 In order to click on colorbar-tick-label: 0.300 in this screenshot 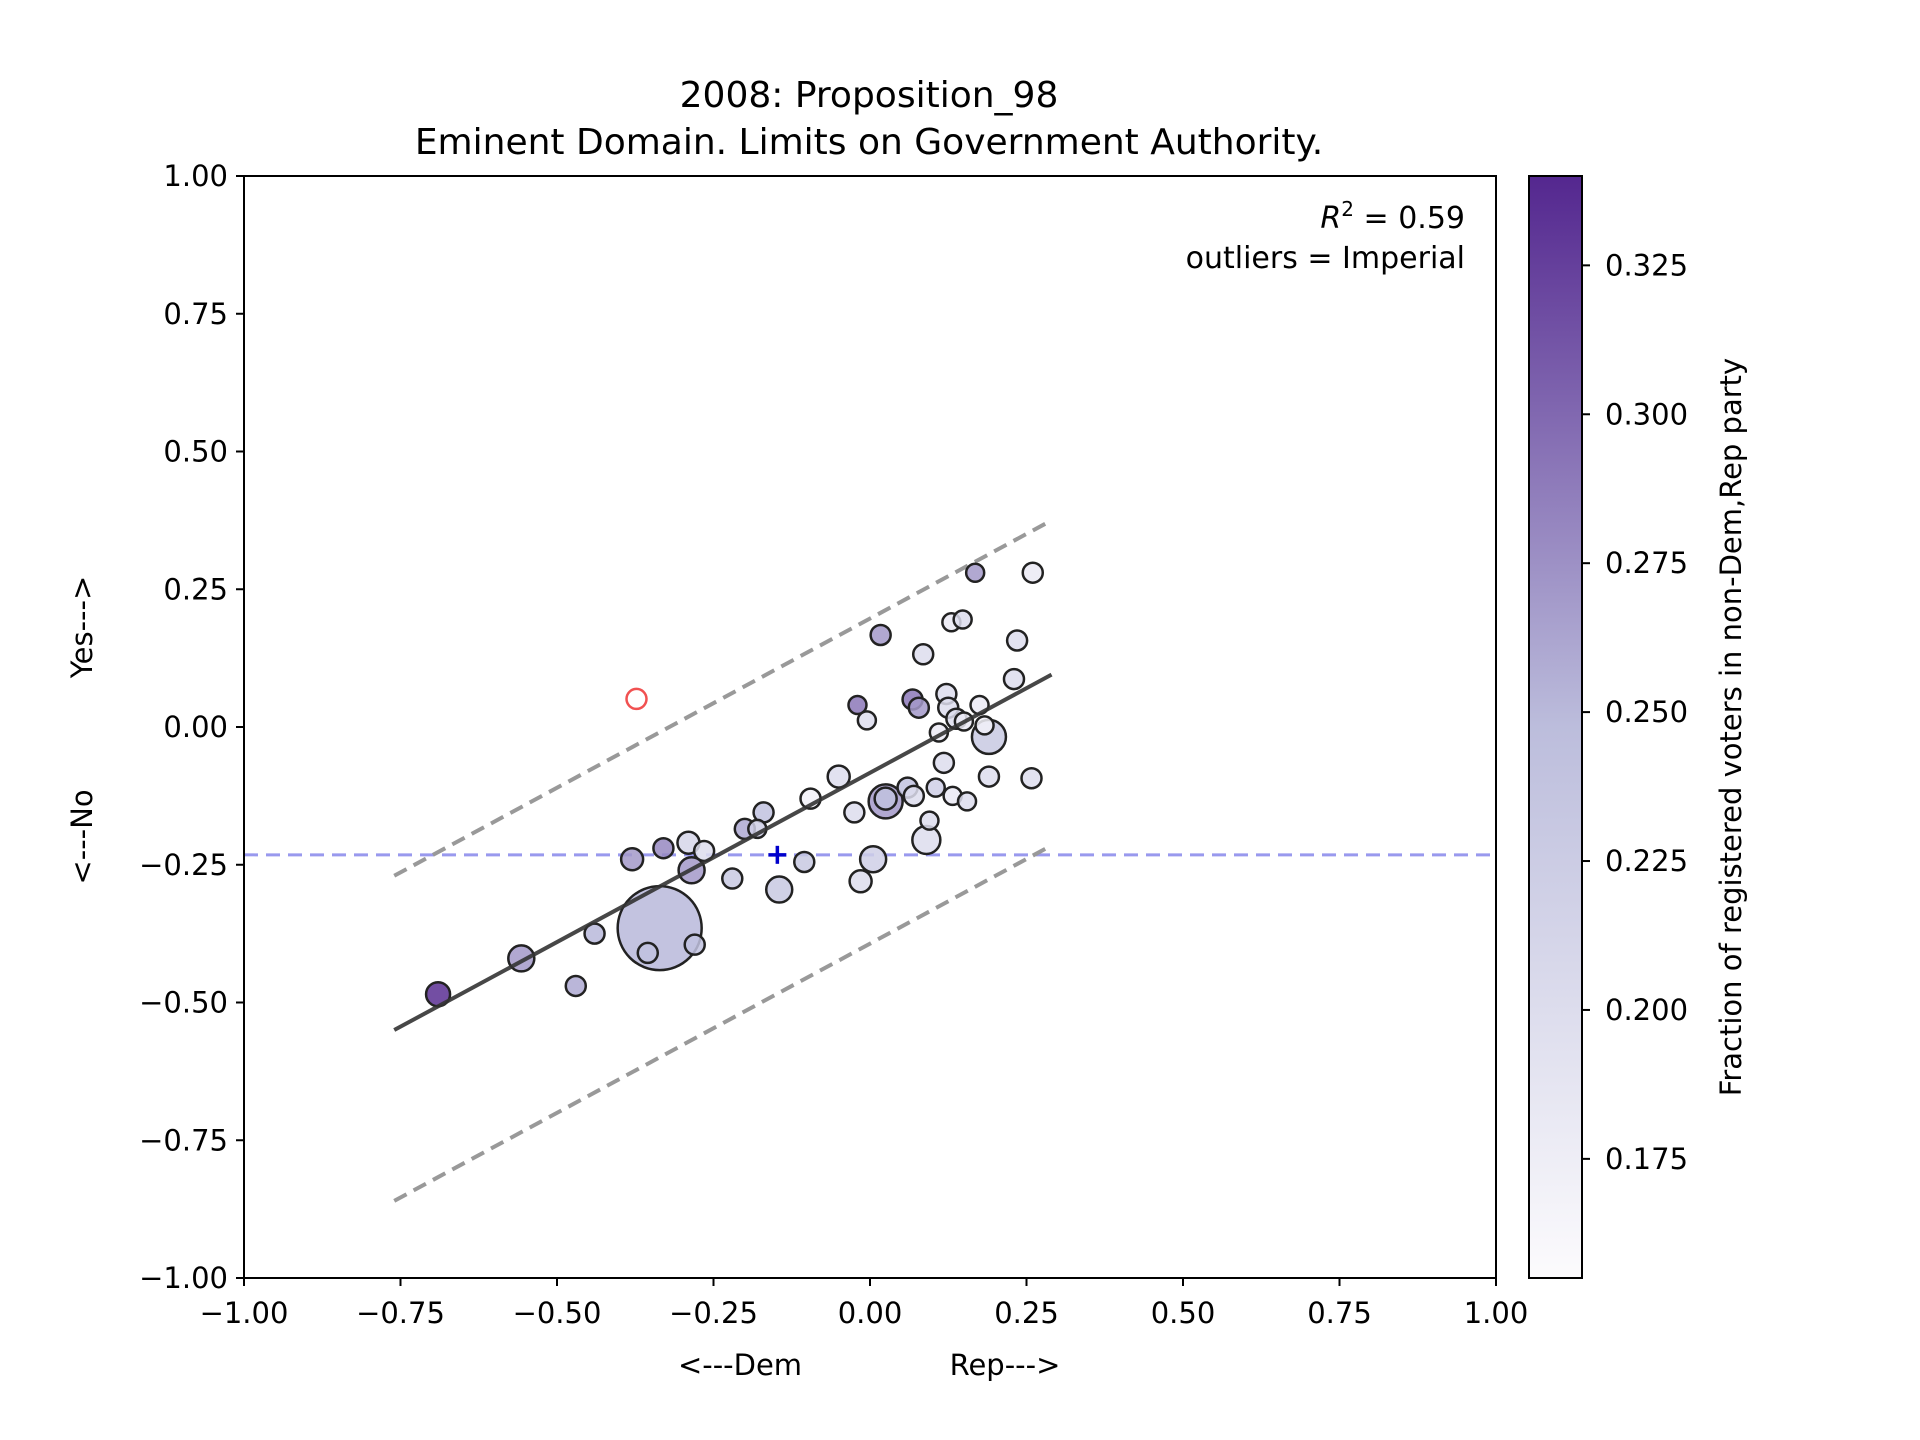, I will do `click(1646, 414)`.